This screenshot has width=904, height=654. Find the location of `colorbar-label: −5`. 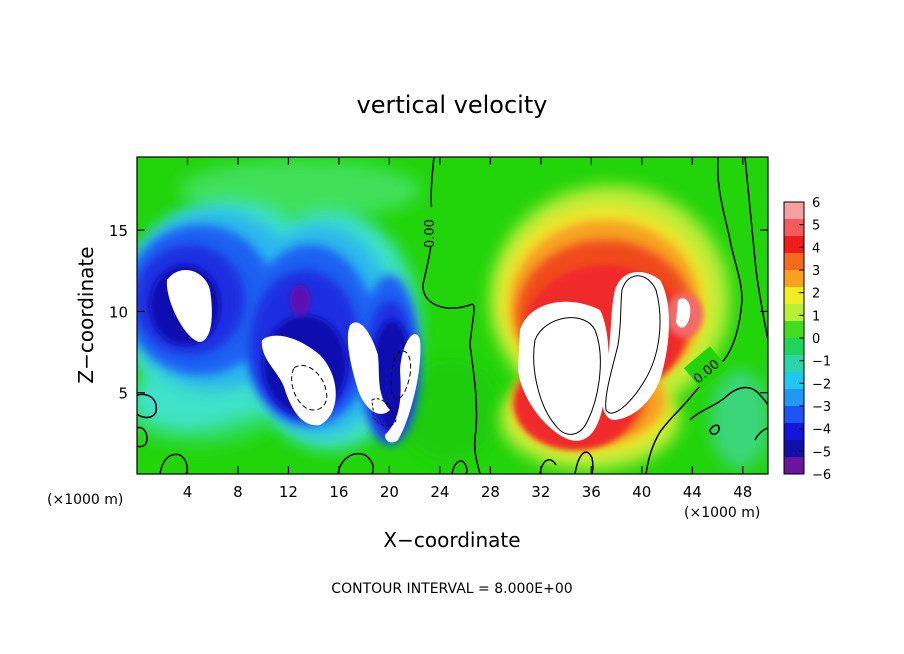

colorbar-label: −5 is located at coordinates (821, 452).